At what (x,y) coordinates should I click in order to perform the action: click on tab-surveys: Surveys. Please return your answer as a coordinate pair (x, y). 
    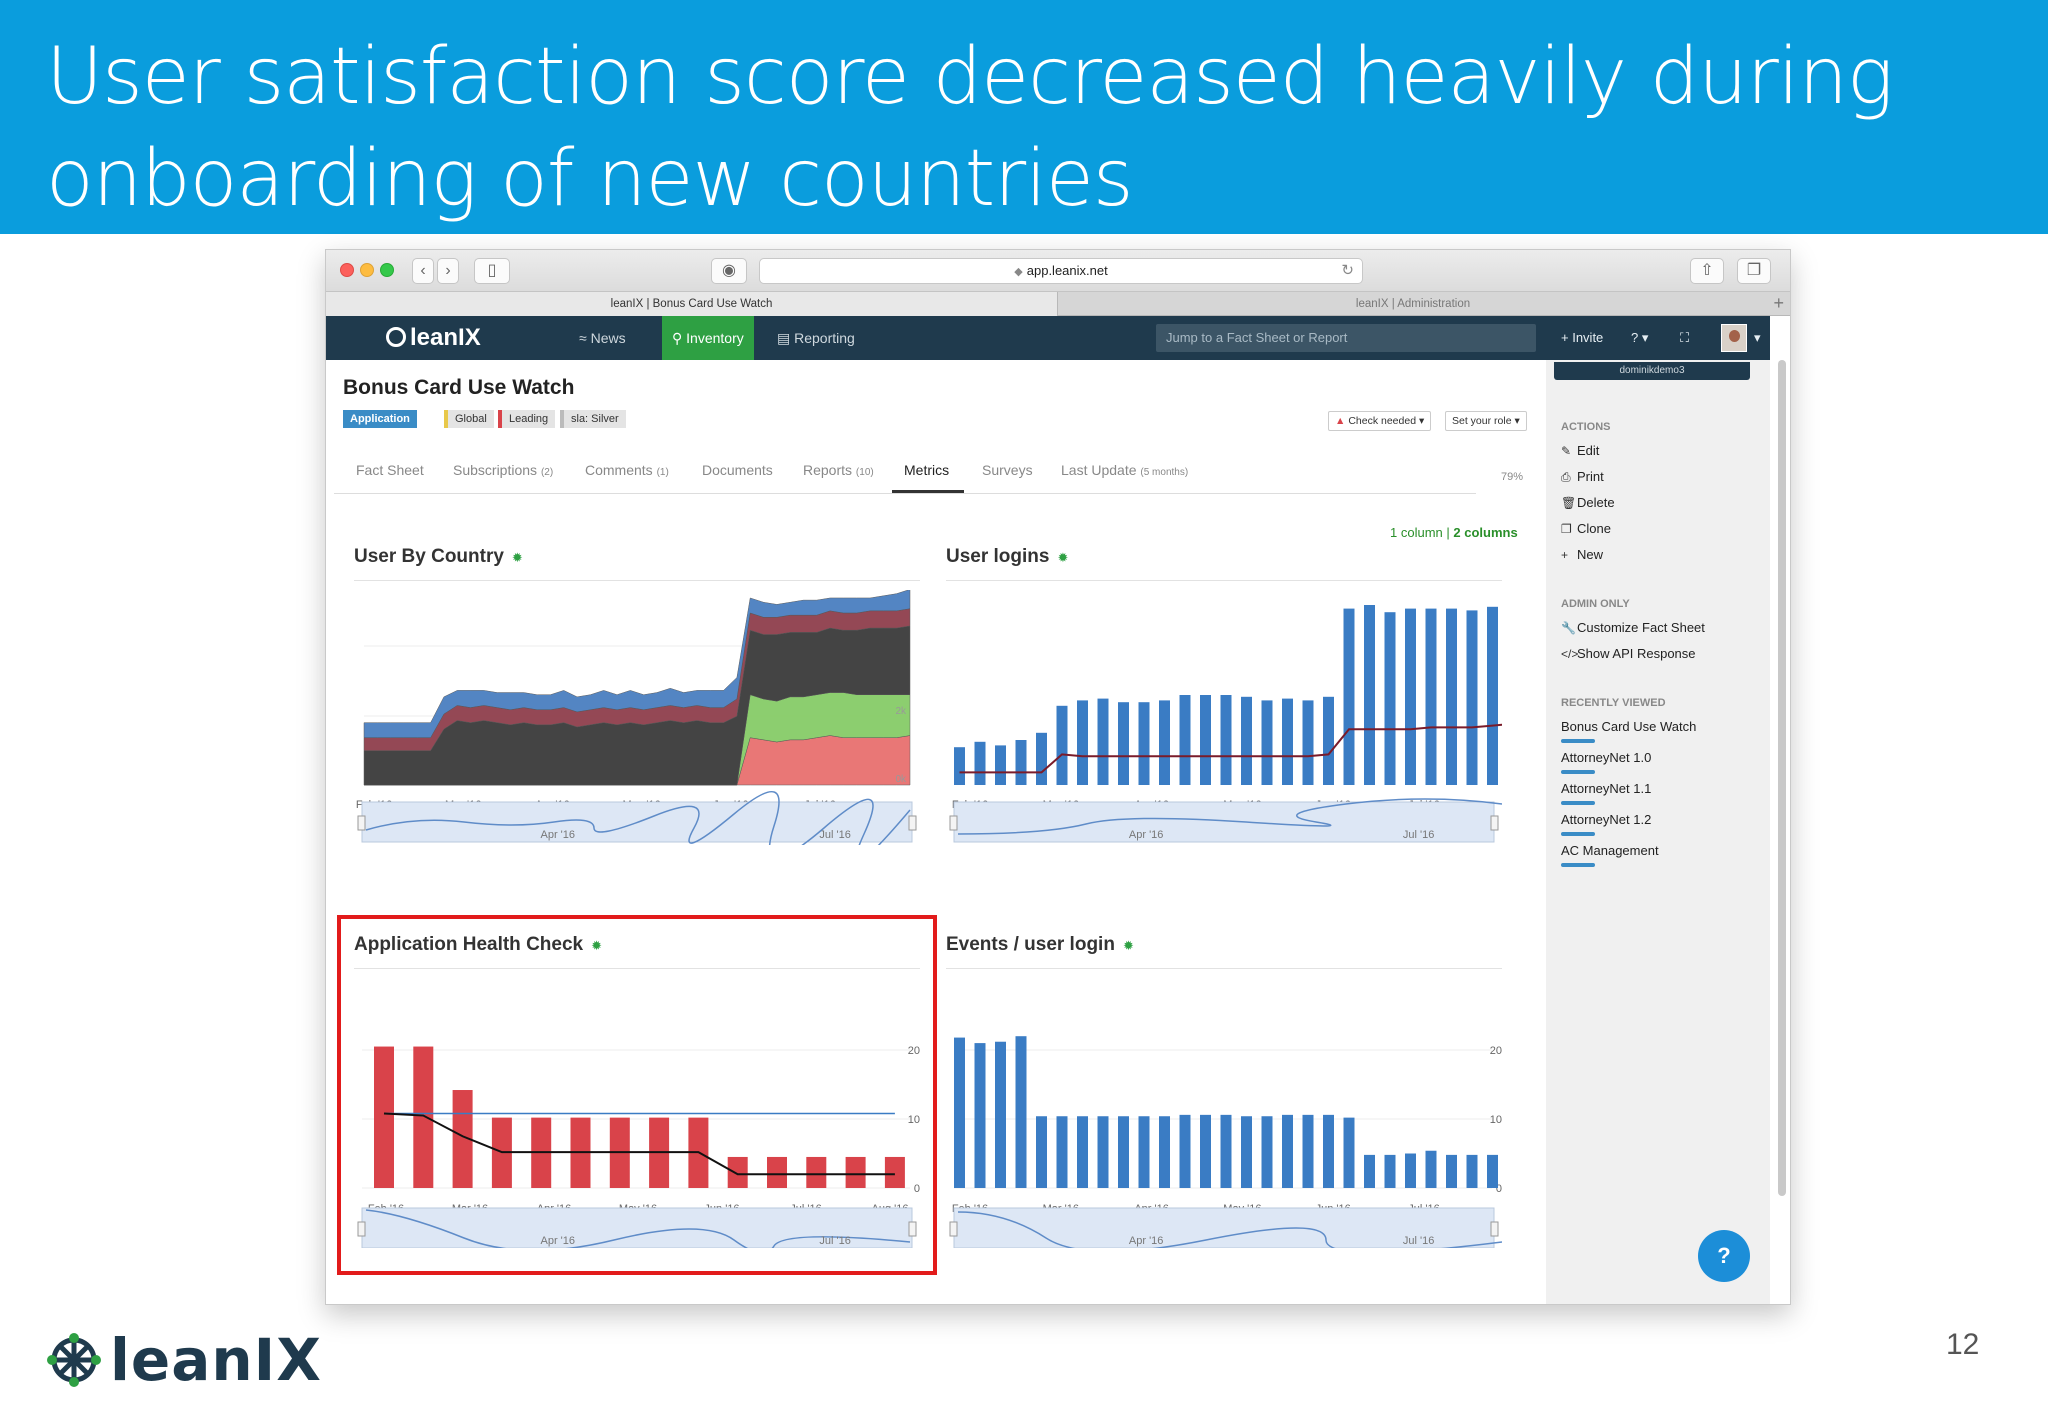
    Looking at the image, I should click on (1007, 470).